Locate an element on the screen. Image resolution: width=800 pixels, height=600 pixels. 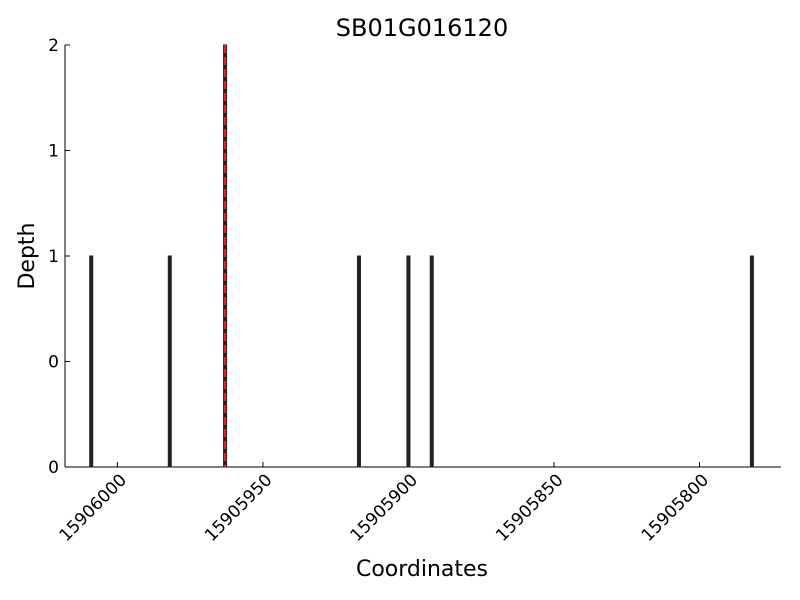
x-tick-label: 15905900 is located at coordinates (384, 507).